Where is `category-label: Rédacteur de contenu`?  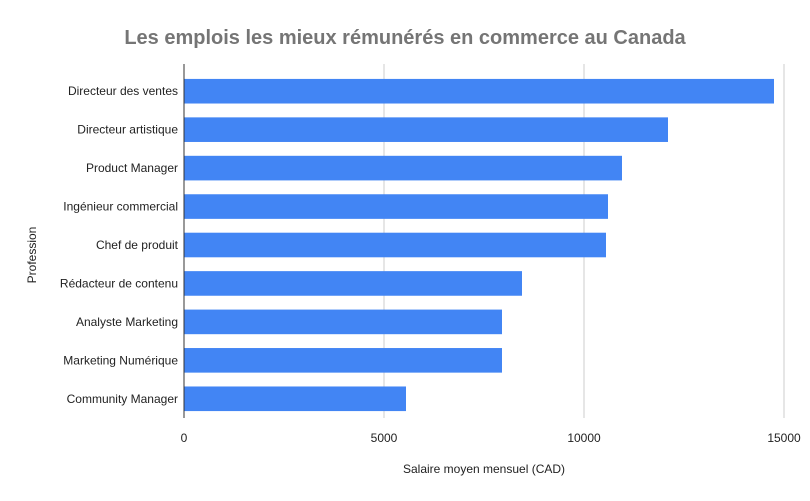 category-label: Rédacteur de contenu is located at coordinates (119, 283).